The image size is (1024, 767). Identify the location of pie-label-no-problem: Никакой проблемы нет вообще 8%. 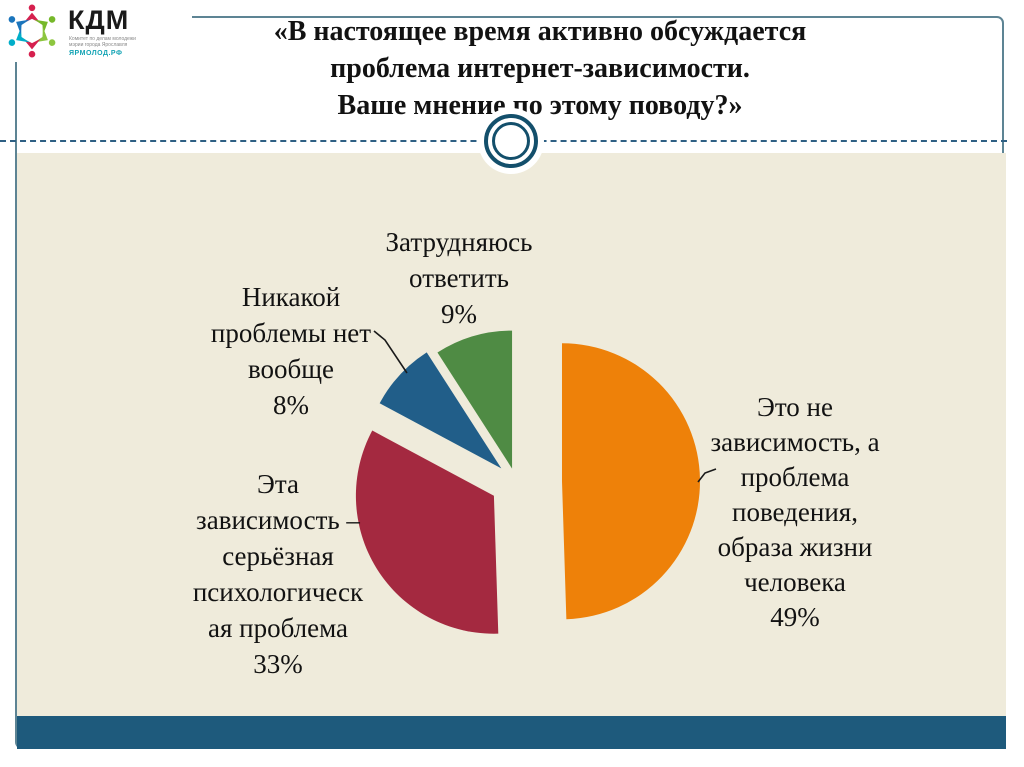
(291, 351).